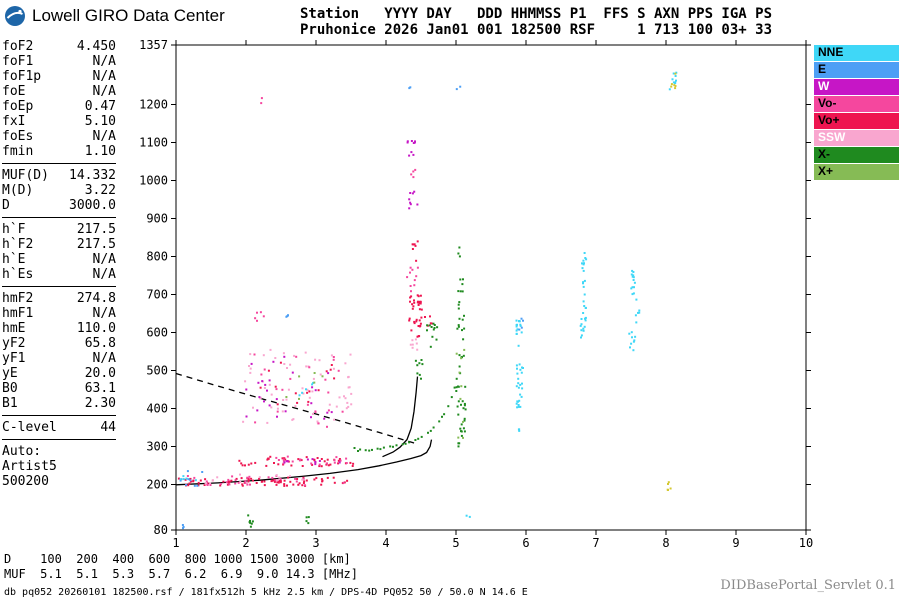 Image resolution: width=900 pixels, height=600 pixels. What do you see at coordinates (10, 403) in the screenshot?
I see `param-label: B1` at bounding box center [10, 403].